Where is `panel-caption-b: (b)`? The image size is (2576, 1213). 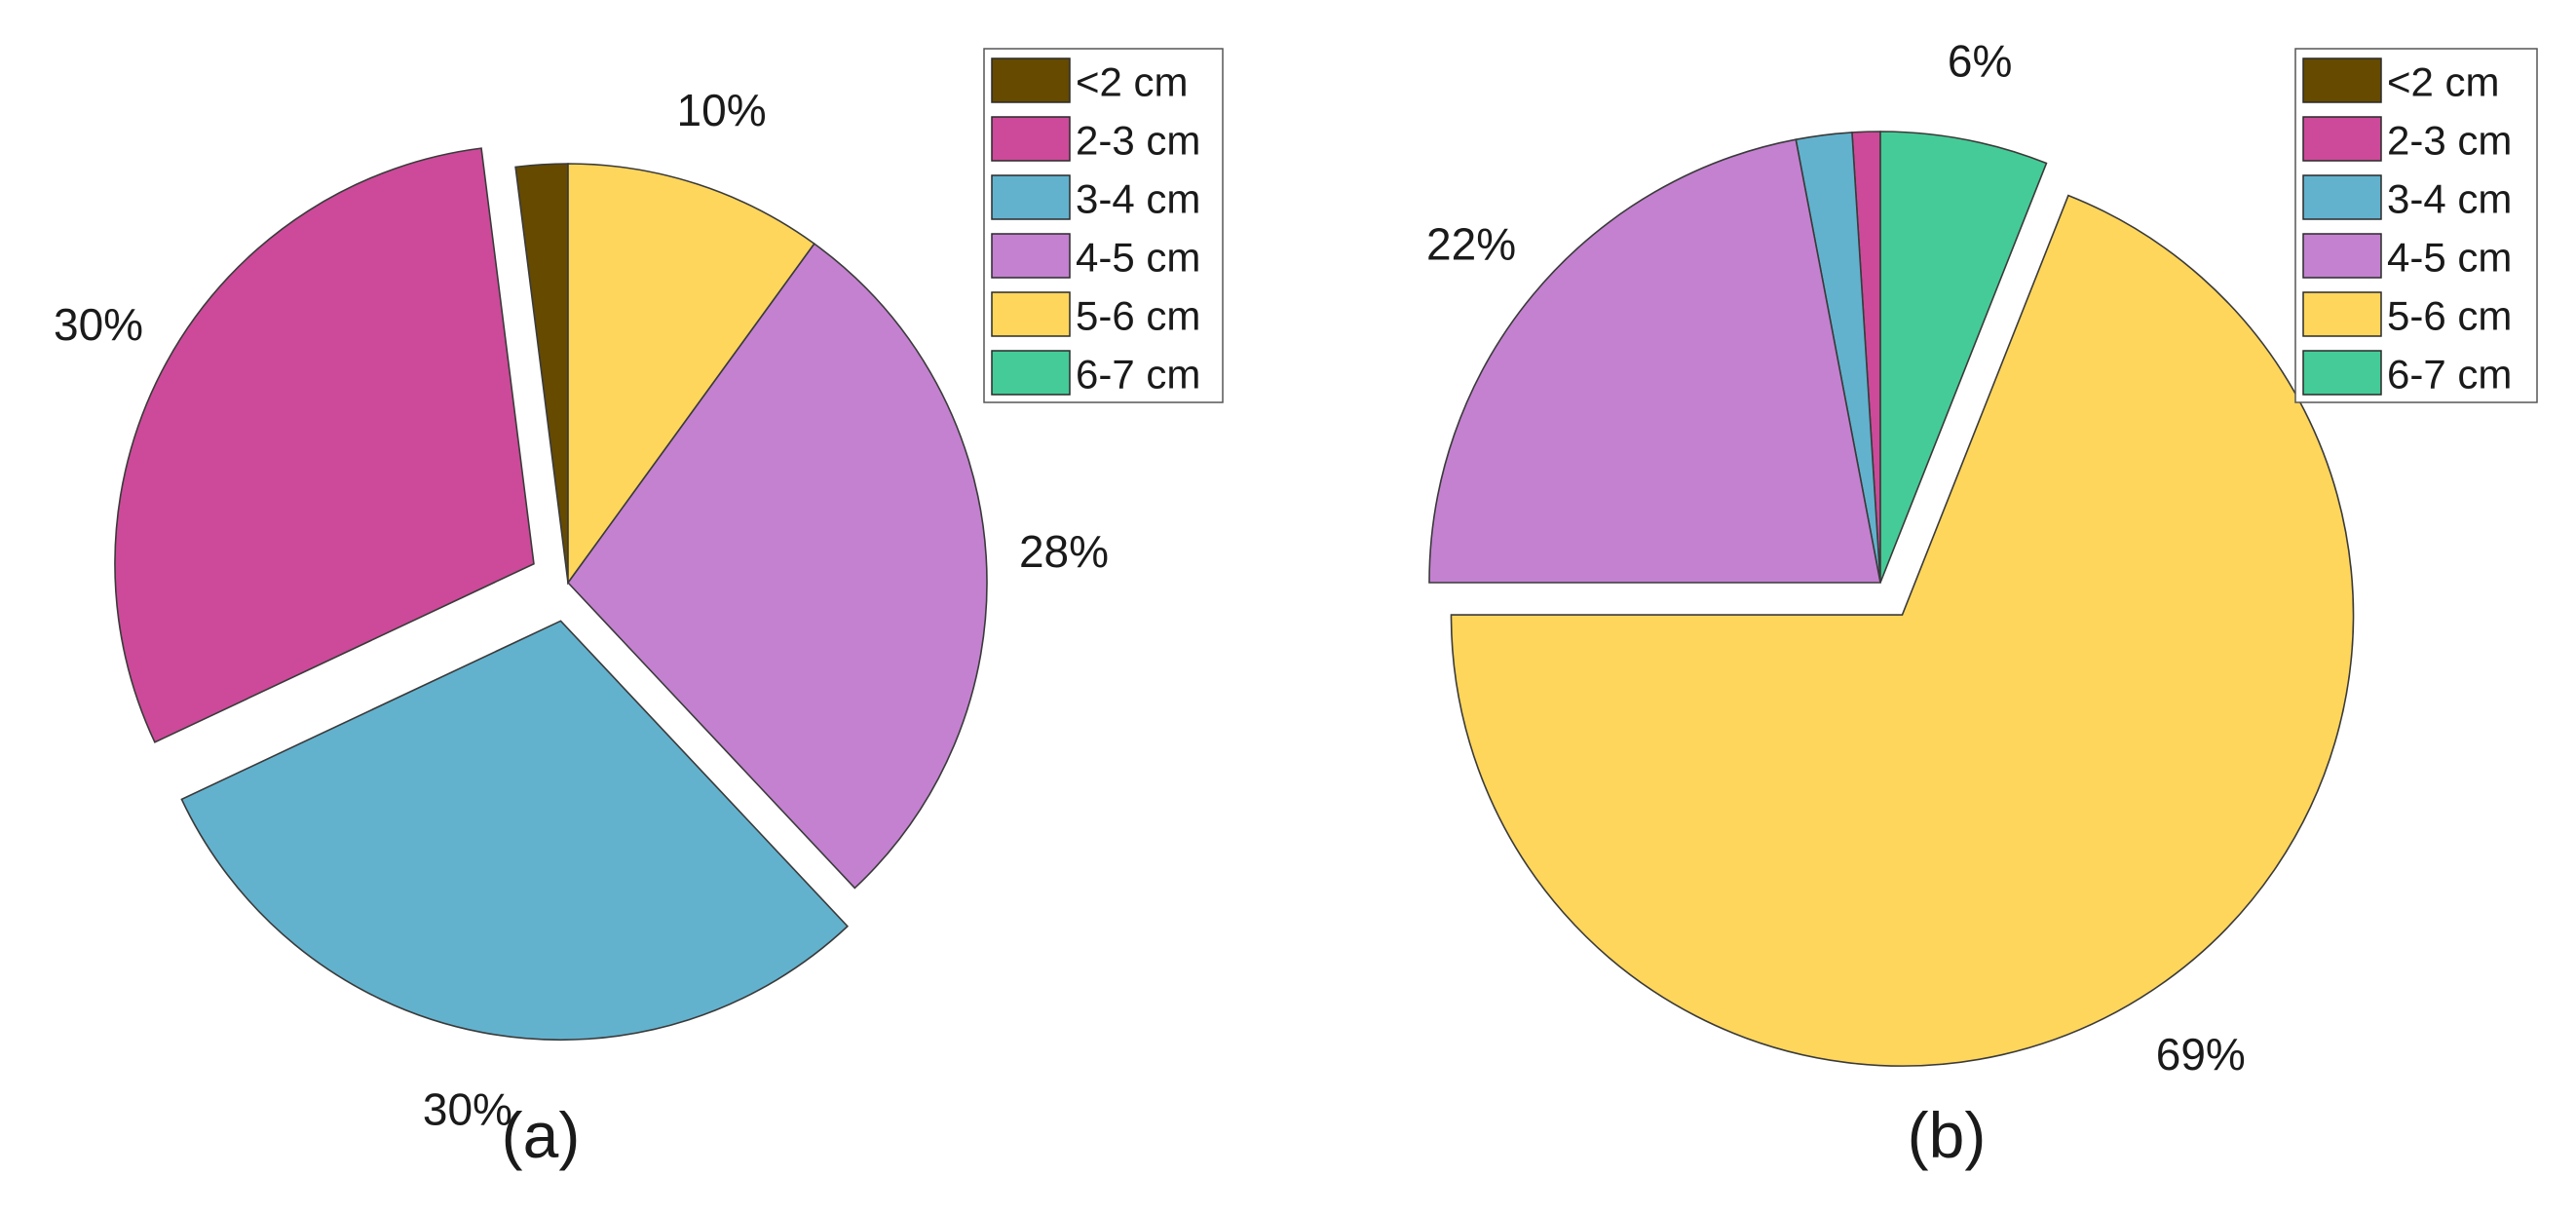 panel-caption-b: (b) is located at coordinates (1947, 1135).